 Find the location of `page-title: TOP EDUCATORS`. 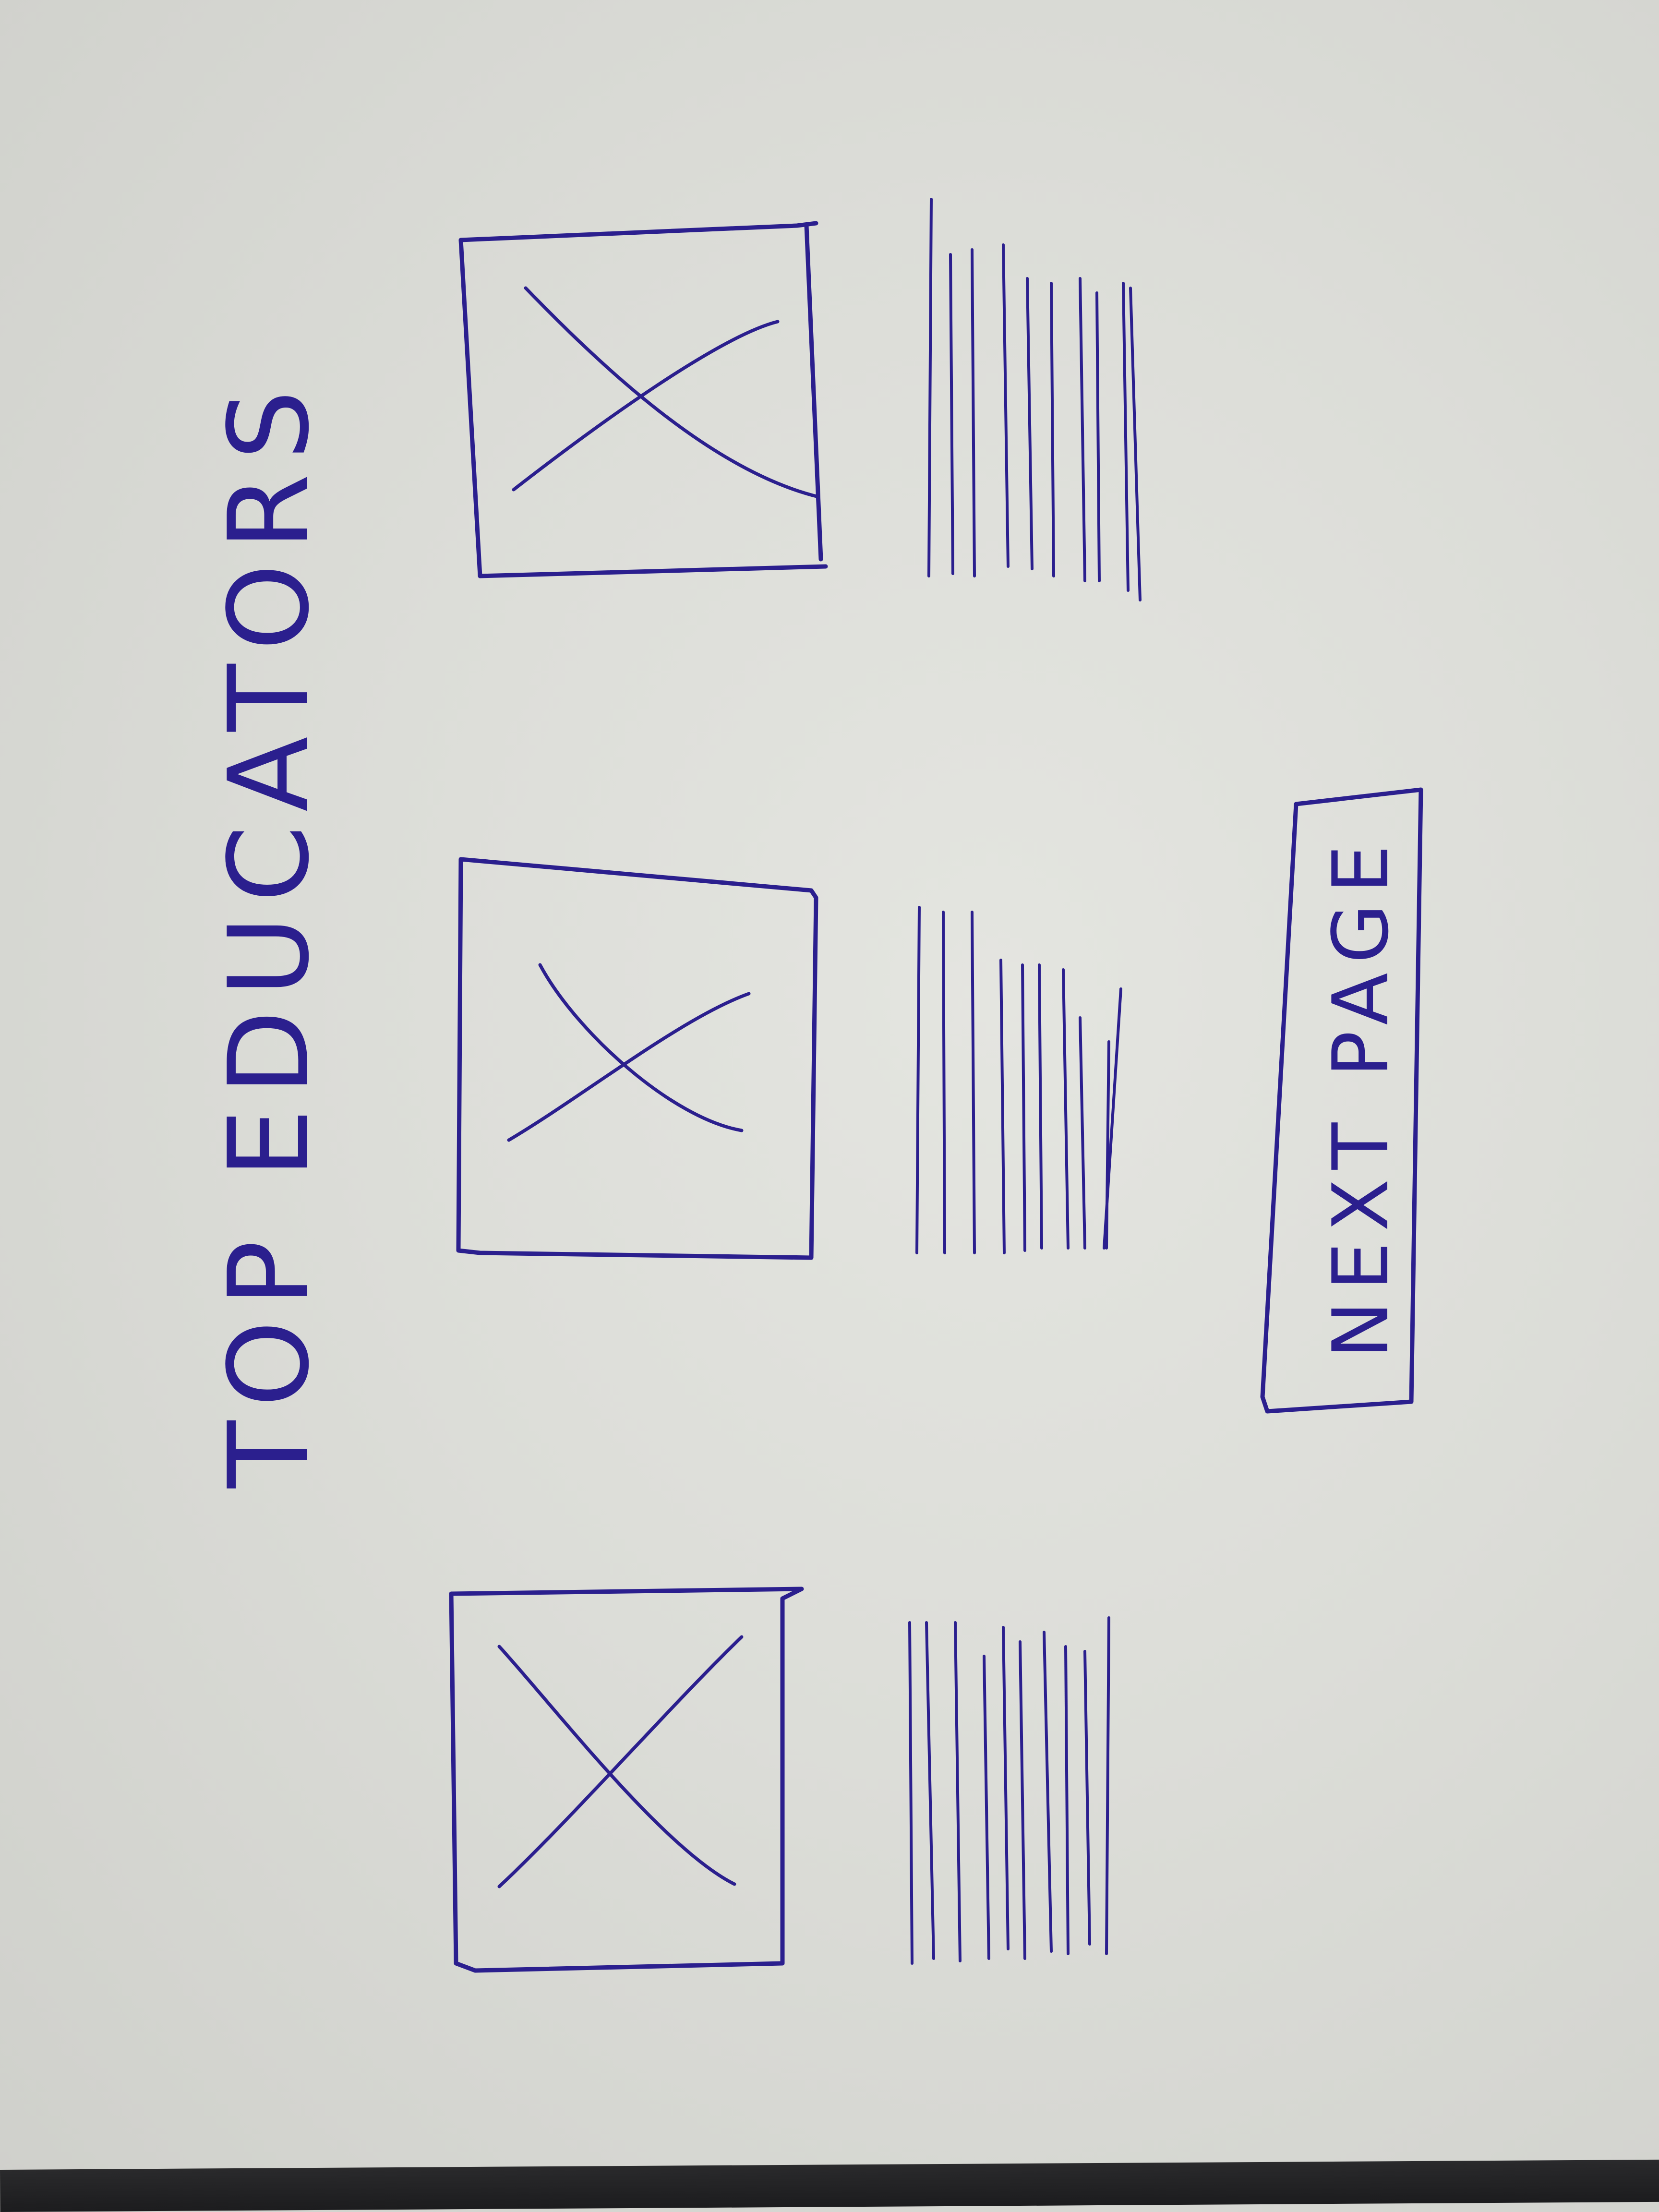

page-title: TOP EDUCATORS is located at coordinates (269, 932).